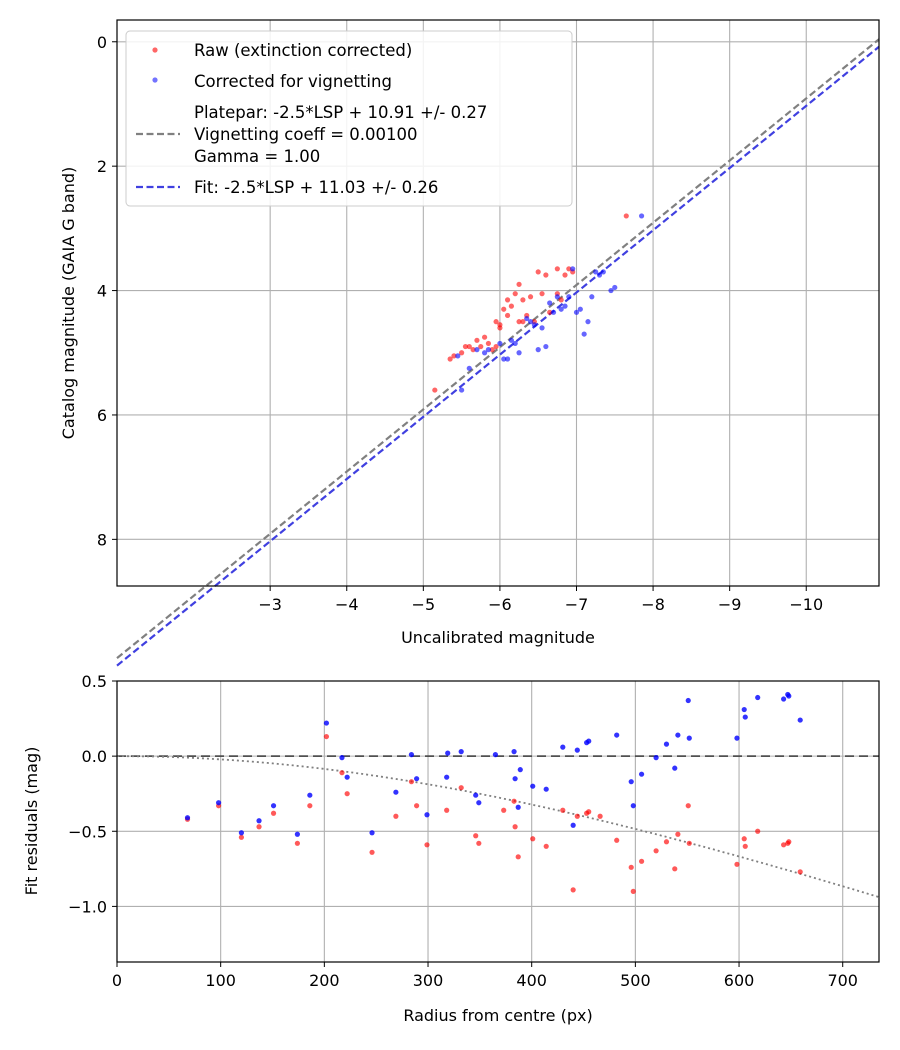 The width and height of the screenshot is (900, 1050). I want to click on bottom-y-tick-label: 0.5, so click(94, 681).